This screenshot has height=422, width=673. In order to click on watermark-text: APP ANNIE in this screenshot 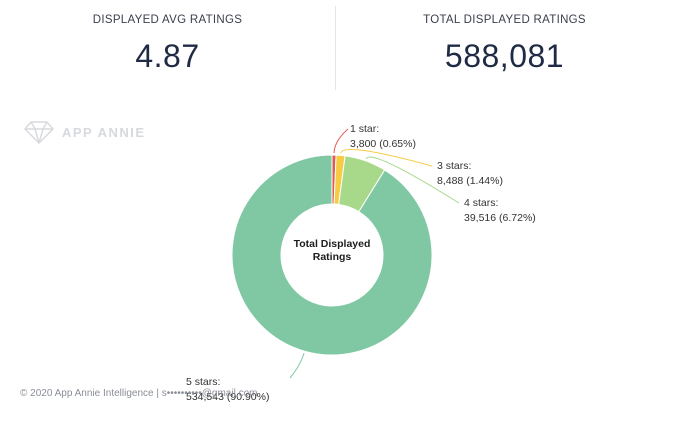, I will do `click(104, 132)`.